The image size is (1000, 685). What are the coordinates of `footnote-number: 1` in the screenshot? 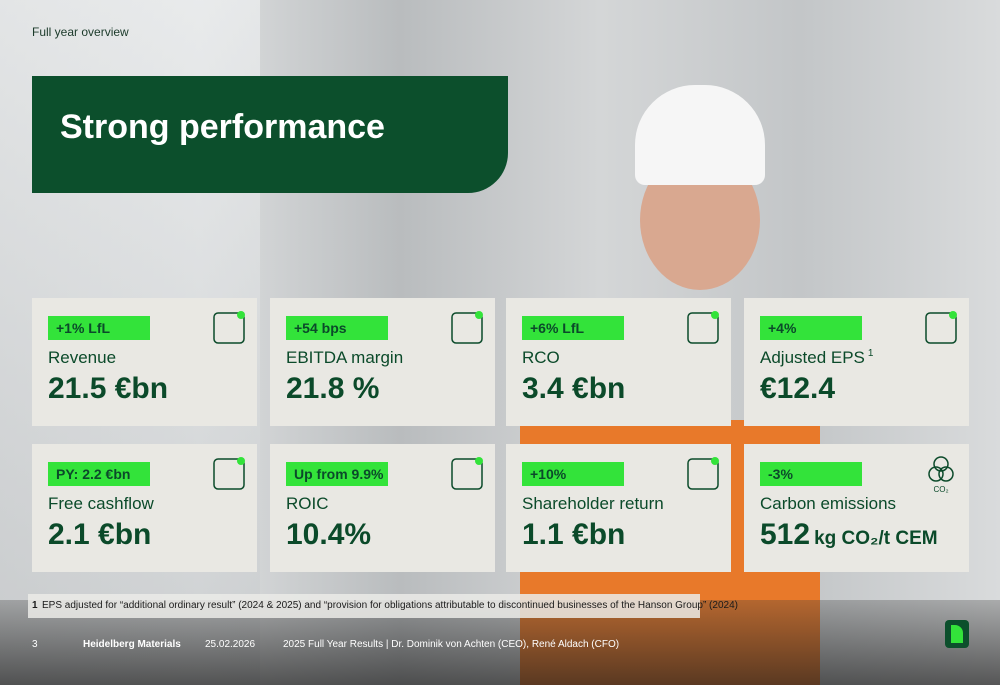 It's located at (35, 605).